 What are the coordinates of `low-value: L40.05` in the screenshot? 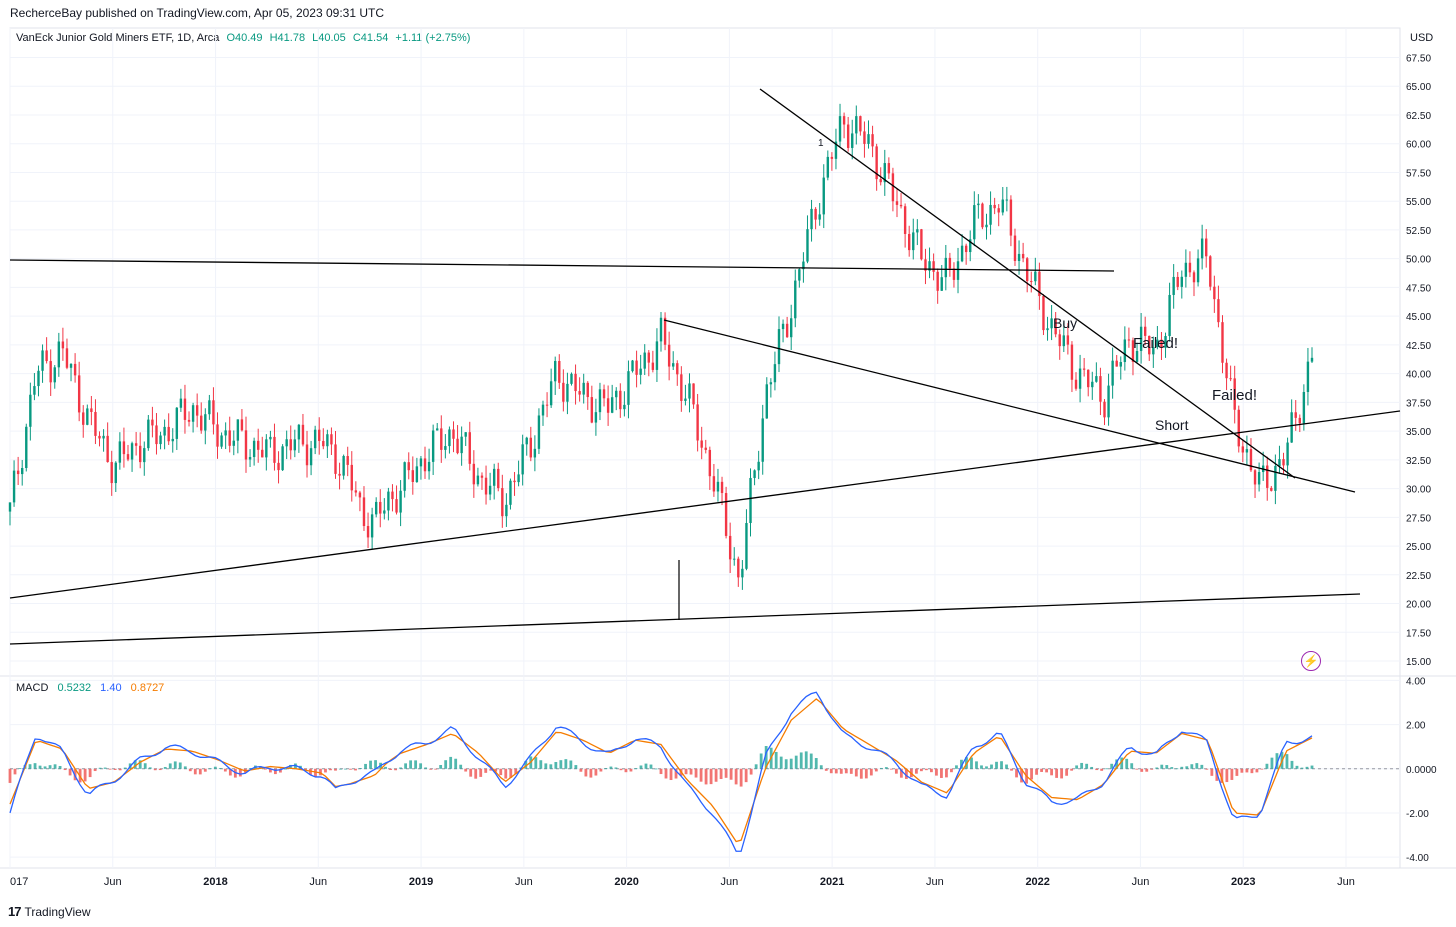 It's located at (329, 38).